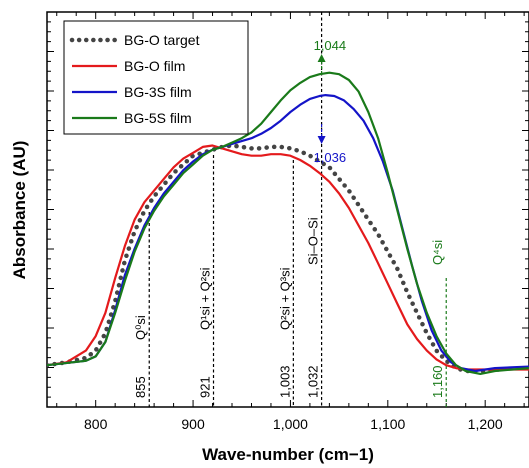  Describe the element at coordinates (205, 298) in the screenshot. I see `band-assignment-label: Q¹si + Q²si` at that location.